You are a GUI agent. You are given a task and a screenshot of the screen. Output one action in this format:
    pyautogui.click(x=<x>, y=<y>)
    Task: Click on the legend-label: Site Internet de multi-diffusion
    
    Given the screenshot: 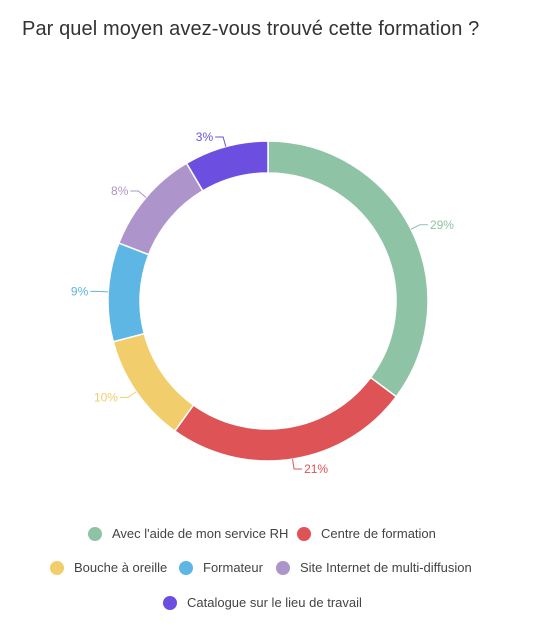 What is the action you would take?
    pyautogui.click(x=386, y=567)
    